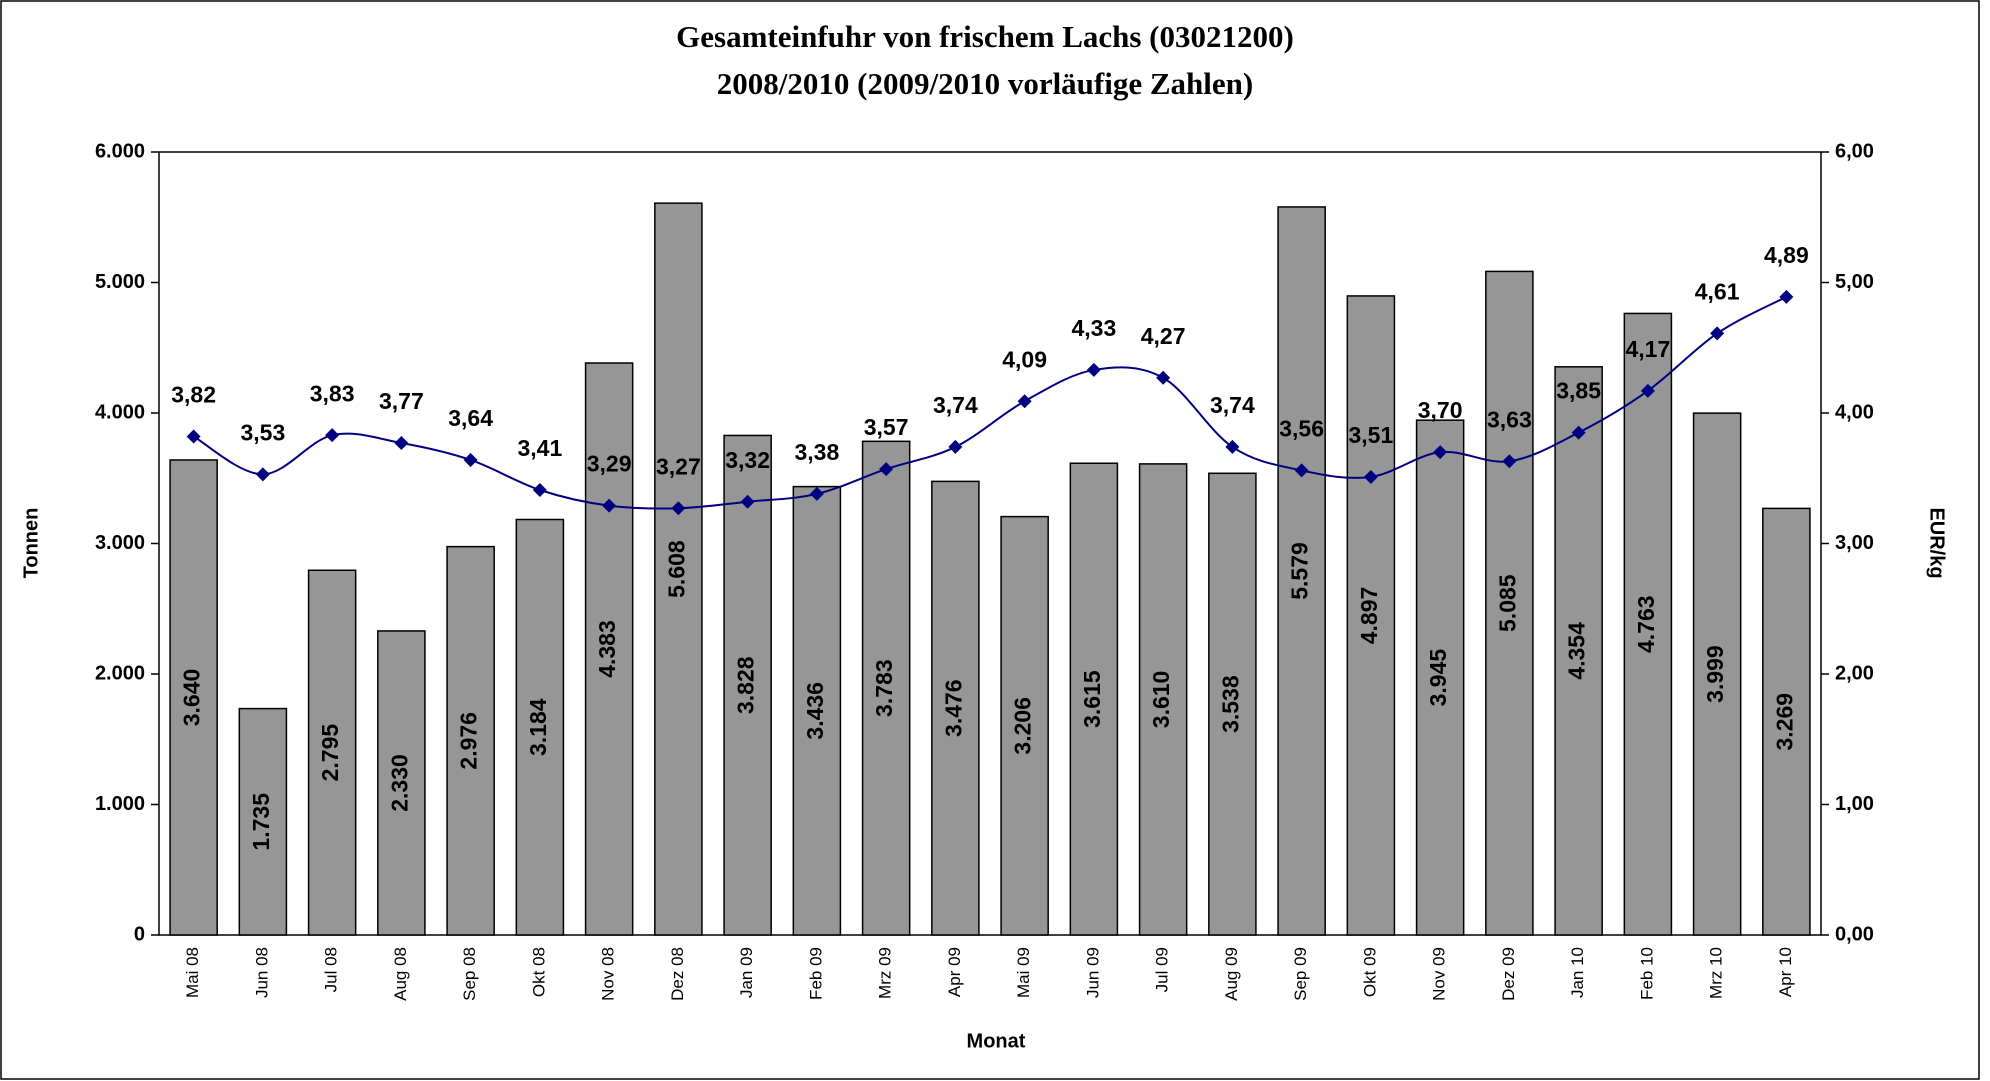  What do you see at coordinates (120, 282) in the screenshot?
I see `y-tick-label: 5.000` at bounding box center [120, 282].